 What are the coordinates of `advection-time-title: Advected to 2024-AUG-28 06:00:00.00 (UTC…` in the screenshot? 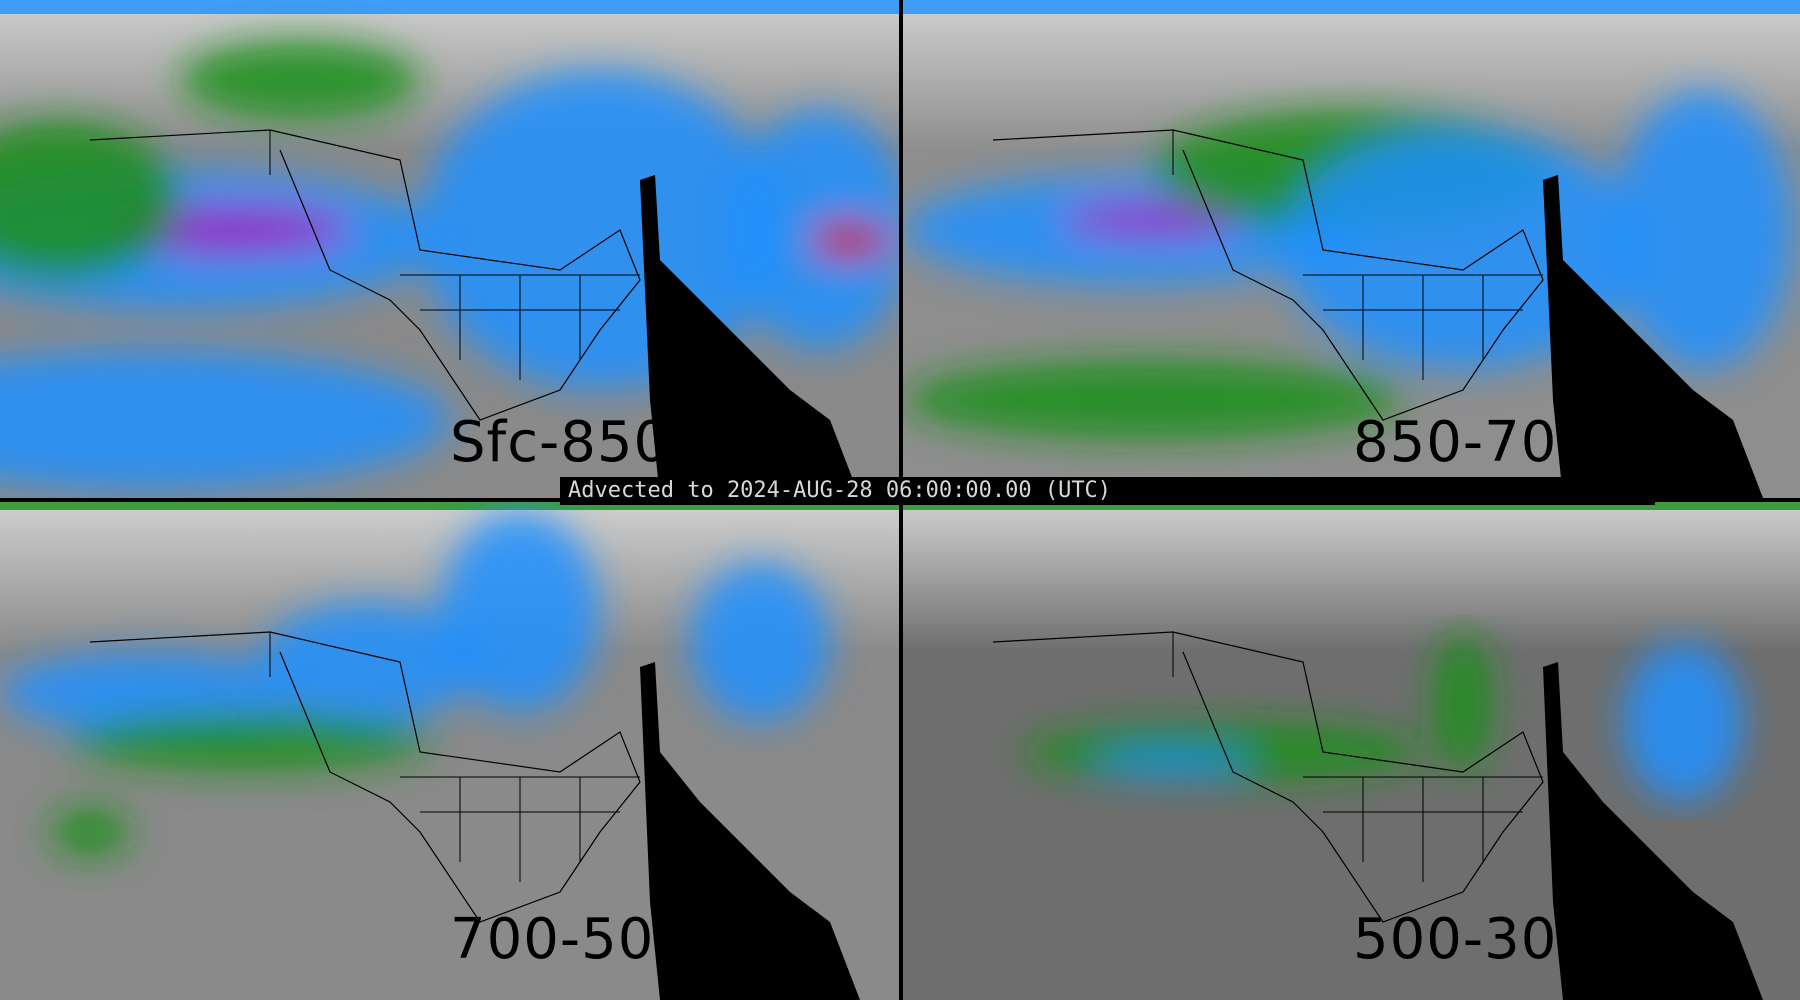 It's located at (1107, 491).